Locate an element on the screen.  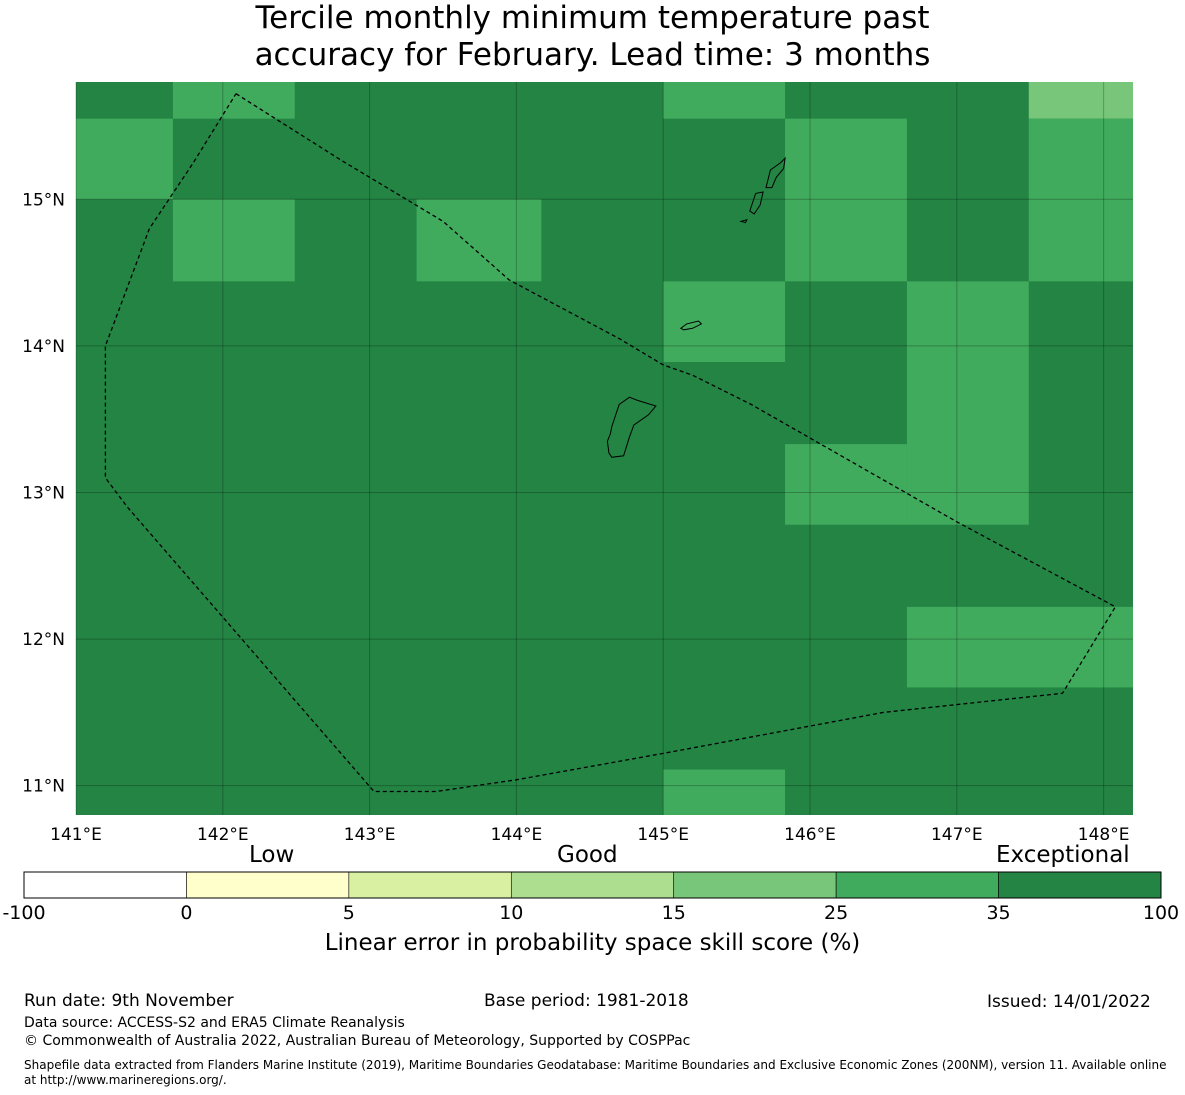
longitude-tick-label: 145°E is located at coordinates (663, 835).